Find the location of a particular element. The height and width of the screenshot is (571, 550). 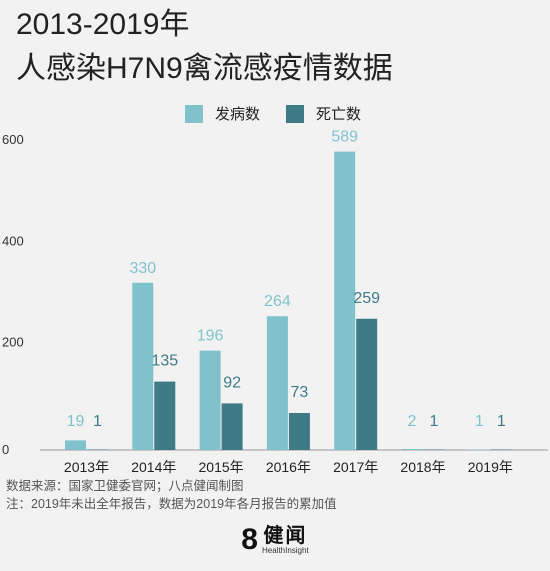

y-tick-label-200: 200 is located at coordinates (13, 342).